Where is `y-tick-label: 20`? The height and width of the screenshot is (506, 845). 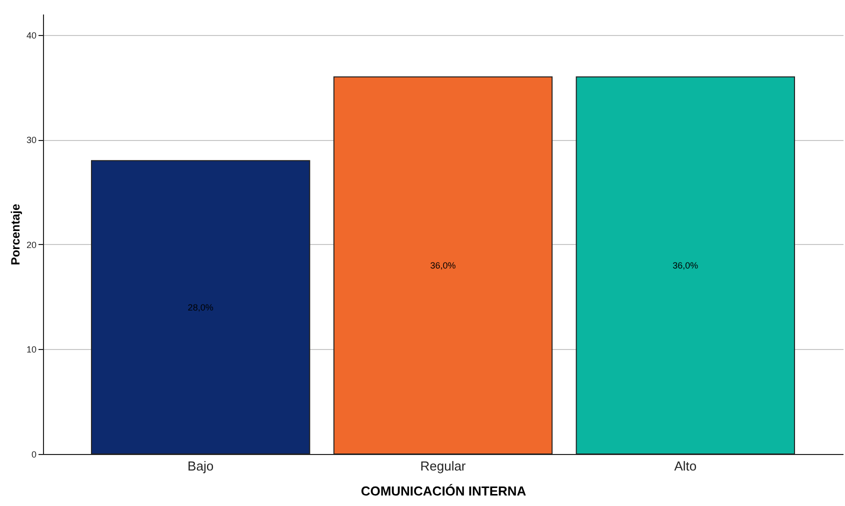
y-tick-label: 20 is located at coordinates (31, 245).